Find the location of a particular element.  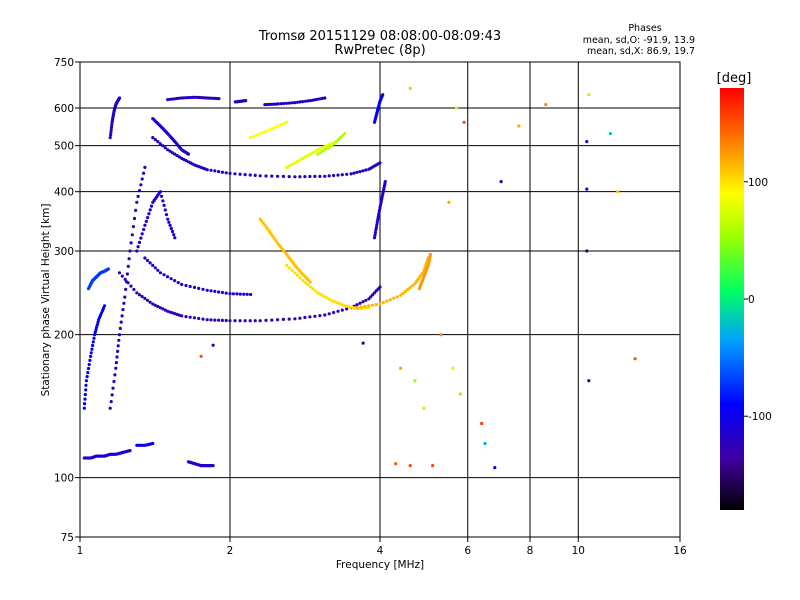

y-tick-label: 500 is located at coordinates (64, 147).